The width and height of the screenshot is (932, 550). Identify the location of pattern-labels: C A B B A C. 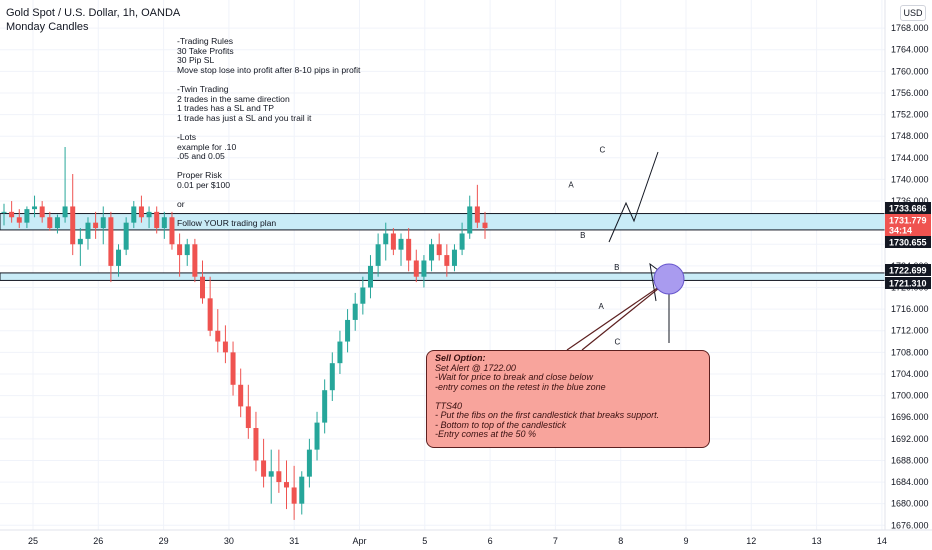
(594, 245).